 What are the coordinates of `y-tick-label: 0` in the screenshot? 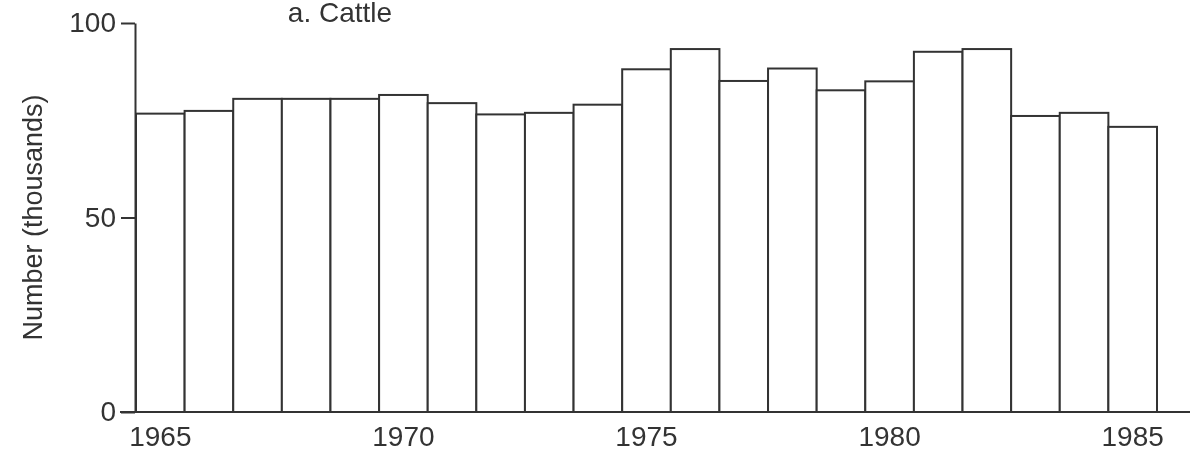 It's located at (108, 412).